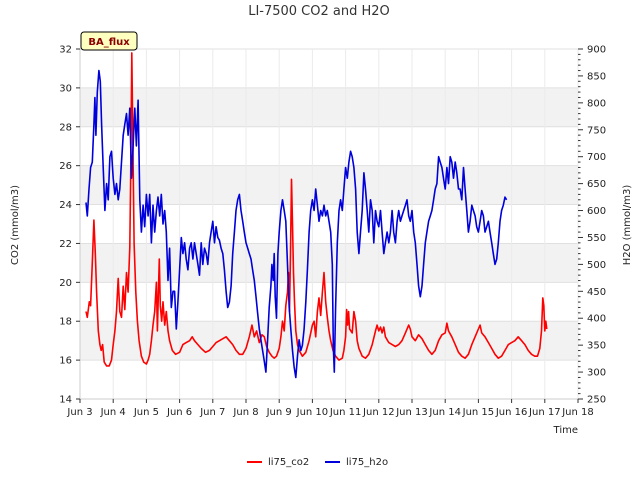  Describe the element at coordinates (596, 76) in the screenshot. I see `y-tick-label-right: 850` at that location.